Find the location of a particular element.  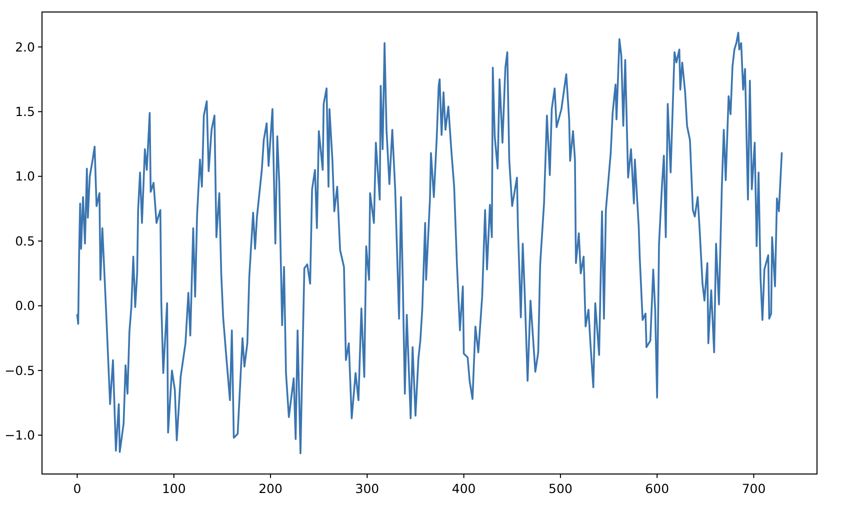

x-tick-label: 200 is located at coordinates (270, 488).